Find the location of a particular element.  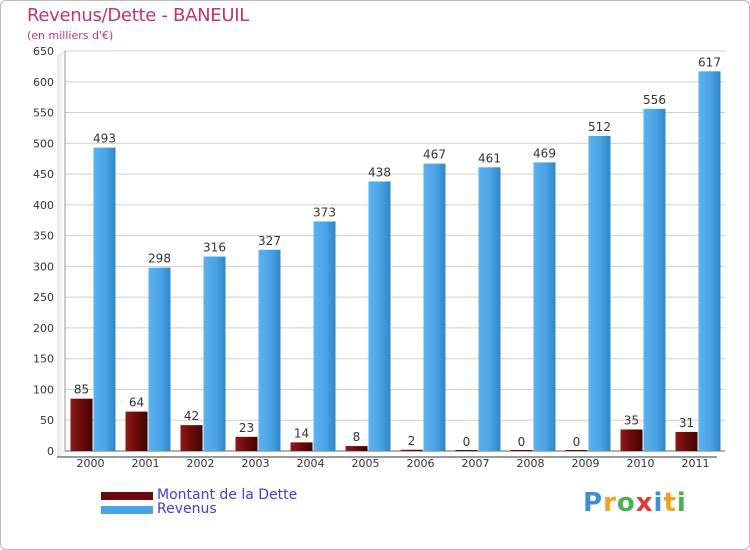

bar-debt-2000 is located at coordinates (81, 424).